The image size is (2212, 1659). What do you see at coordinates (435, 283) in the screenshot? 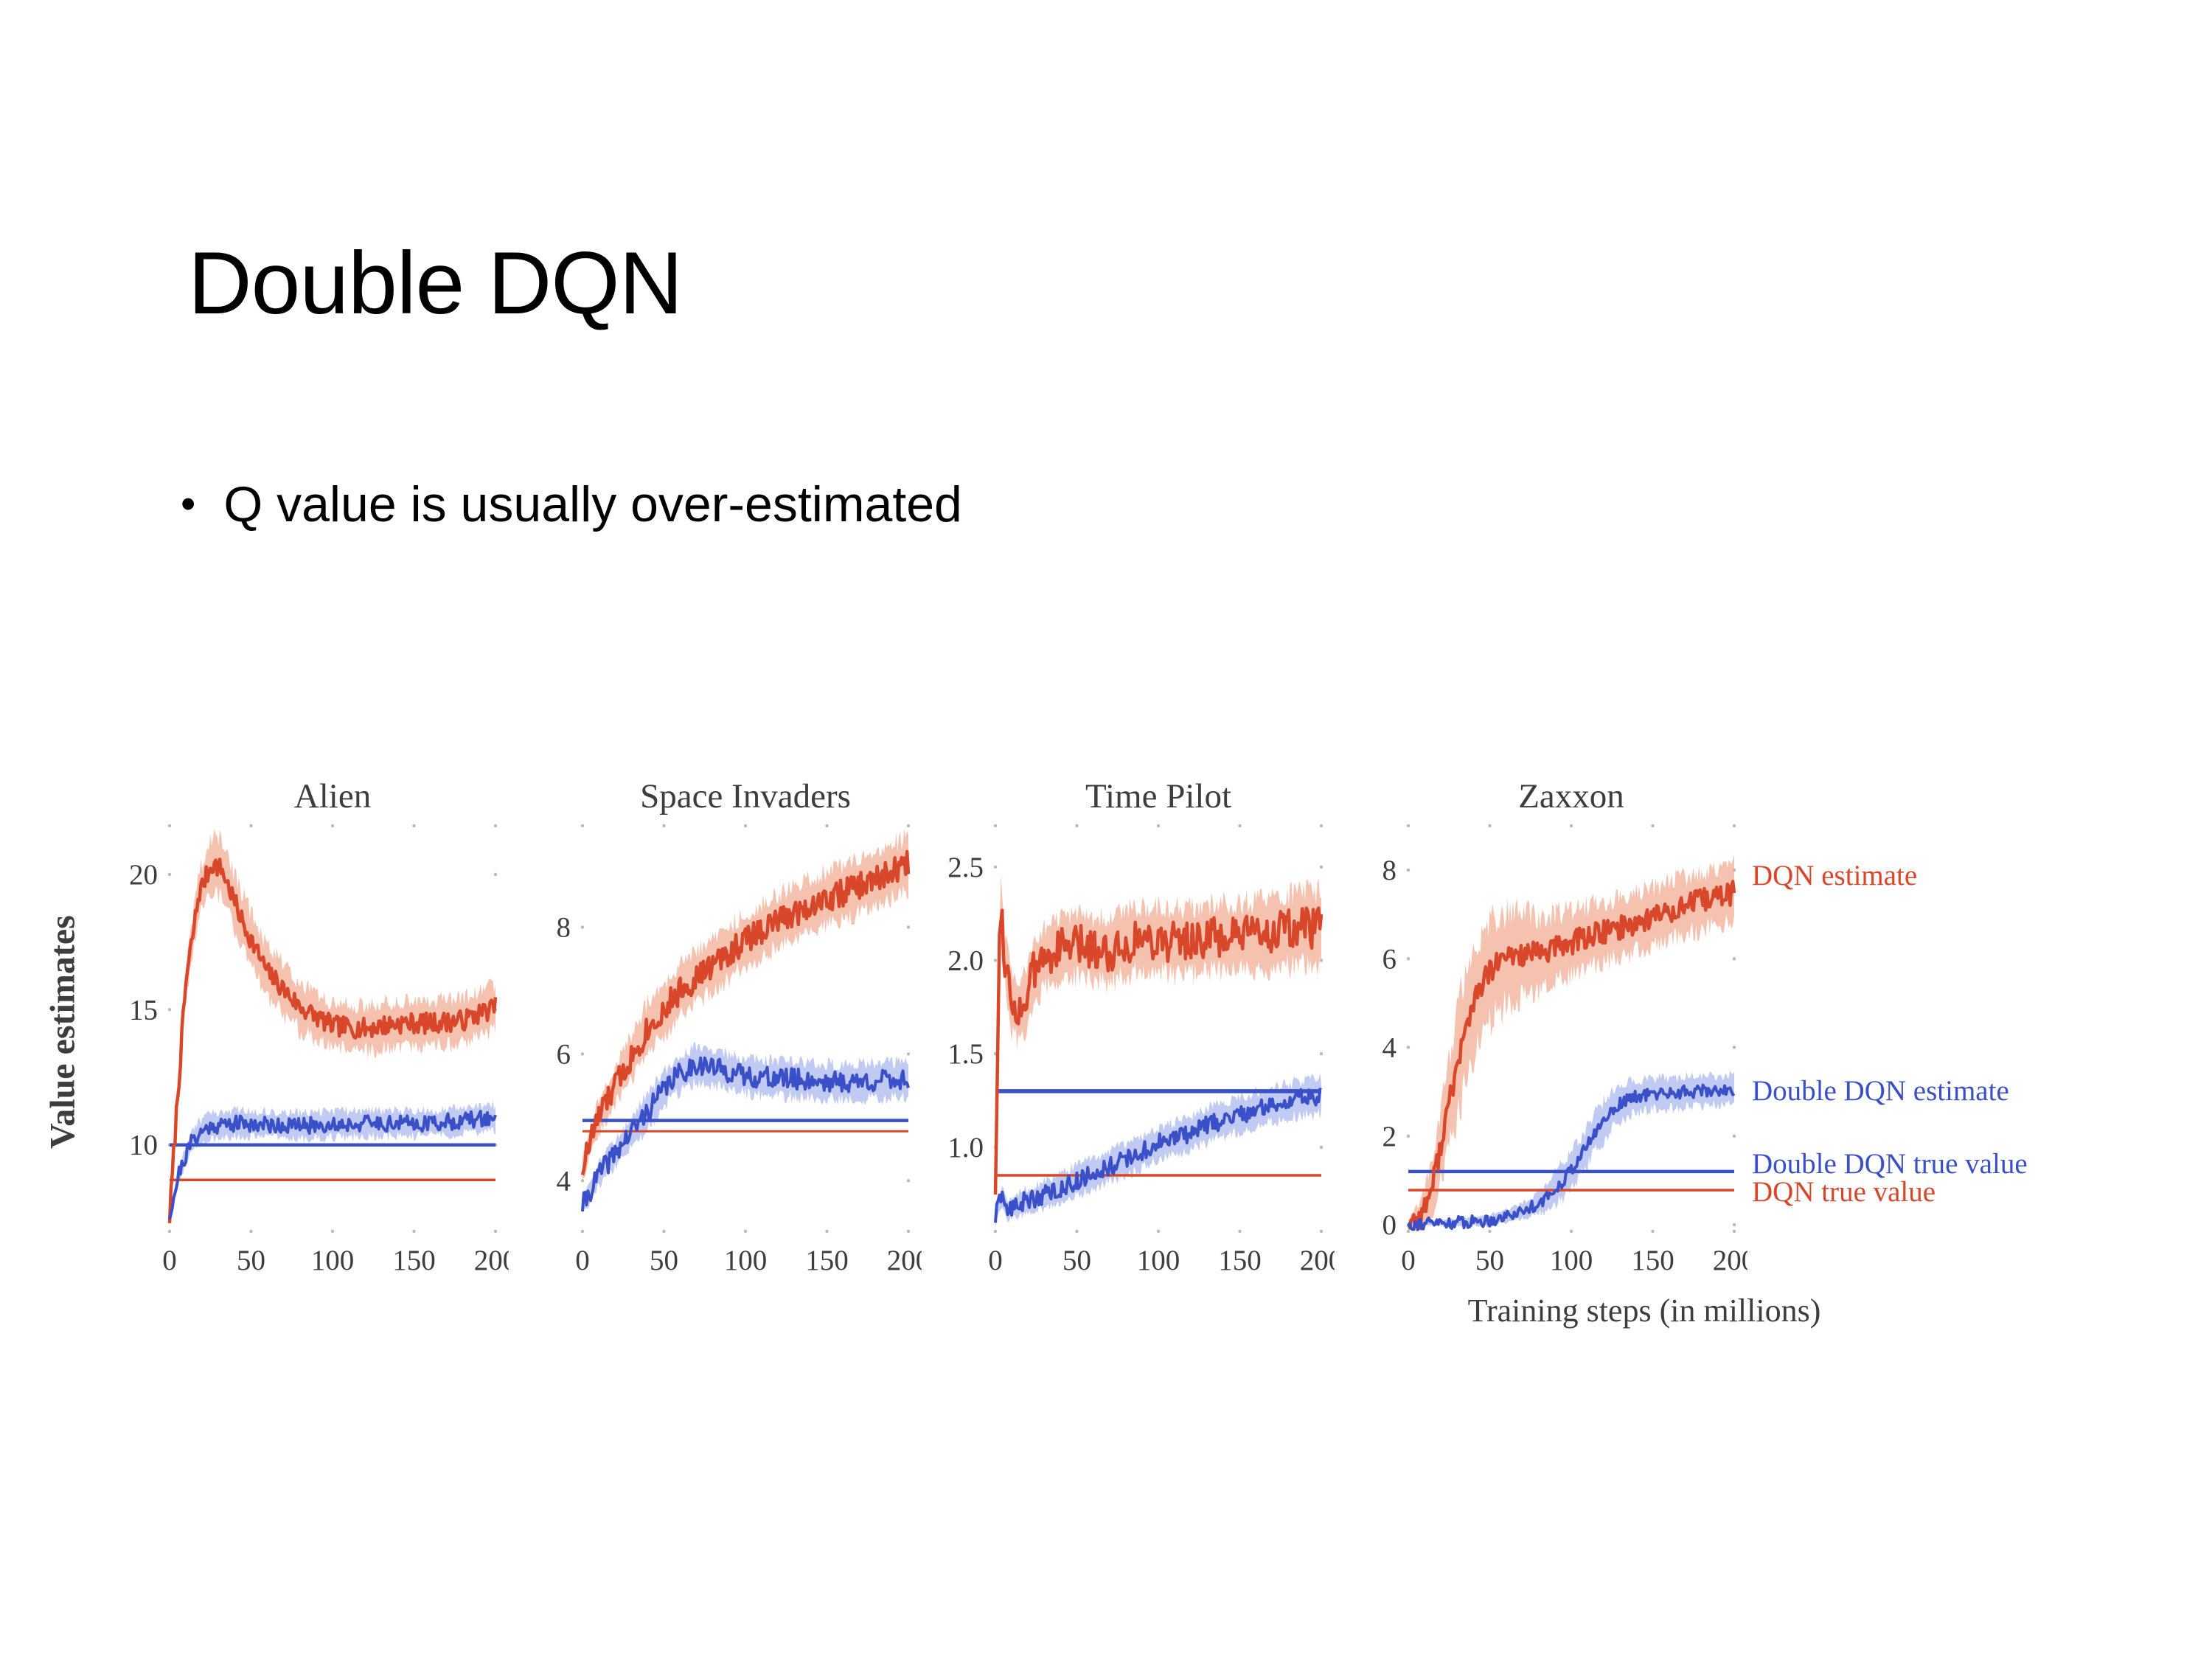
I see `slide-title: Double DQN` at bounding box center [435, 283].